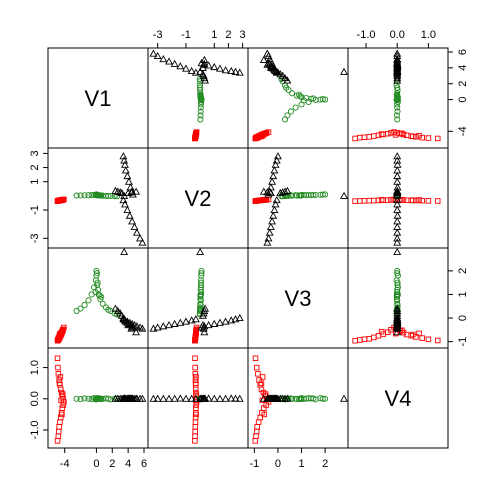 This screenshot has height=500, width=500. What do you see at coordinates (128, 464) in the screenshot?
I see `tick-label: 4` at bounding box center [128, 464].